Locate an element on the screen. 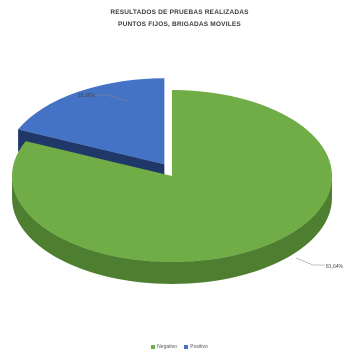 The height and width of the screenshot is (361, 359). data-label-positivo: 18,36% is located at coordinates (87, 96).